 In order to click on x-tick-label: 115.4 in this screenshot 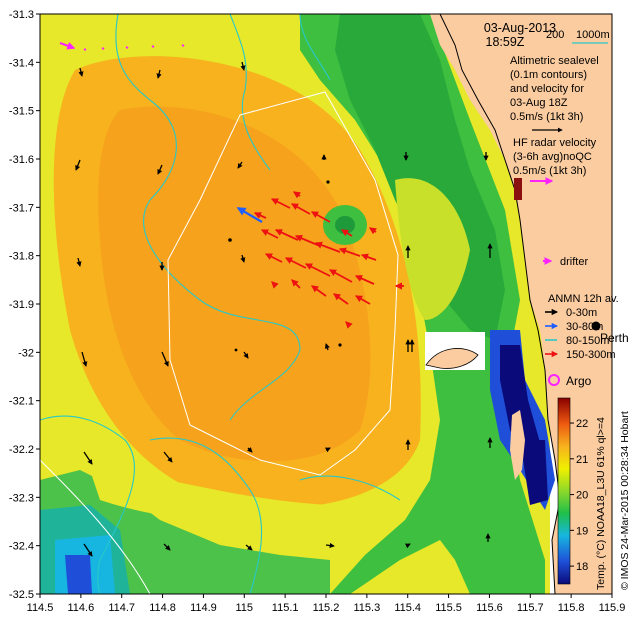, I will do `click(407, 608)`.